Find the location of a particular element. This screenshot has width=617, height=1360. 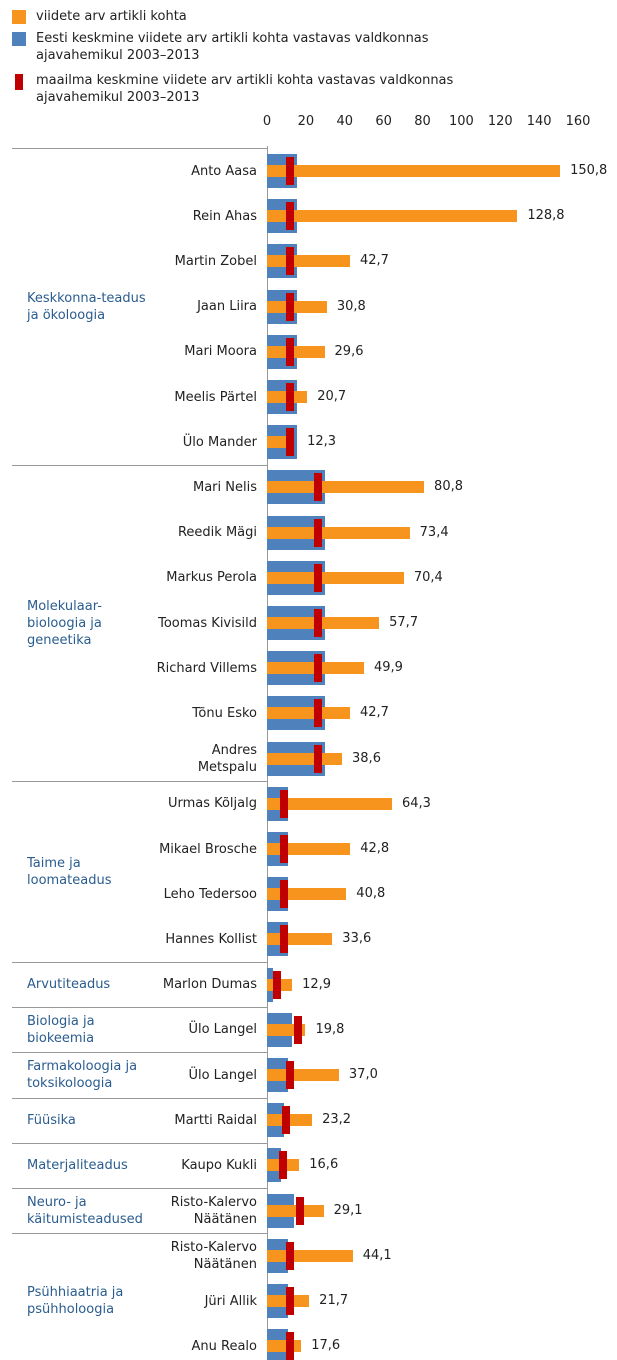

x-tick-label: 0 is located at coordinates (267, 121).